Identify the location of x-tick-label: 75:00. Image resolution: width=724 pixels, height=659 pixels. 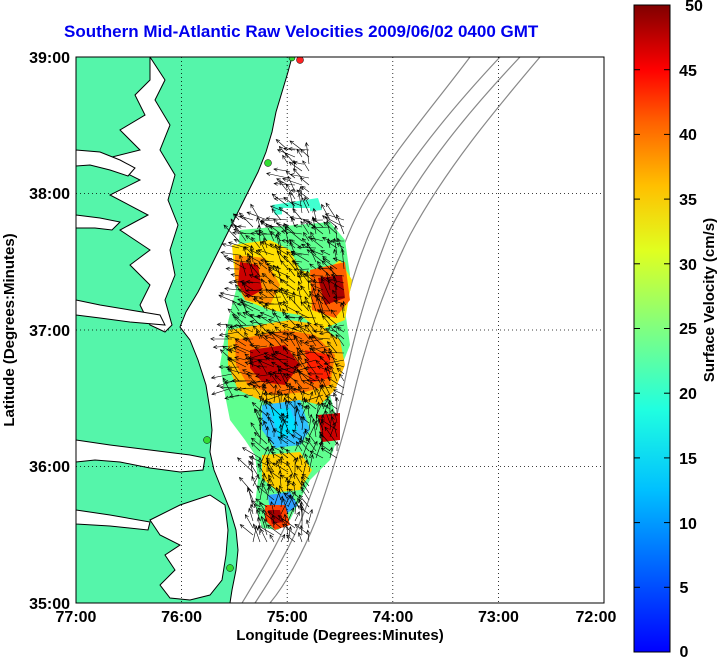
(287, 617).